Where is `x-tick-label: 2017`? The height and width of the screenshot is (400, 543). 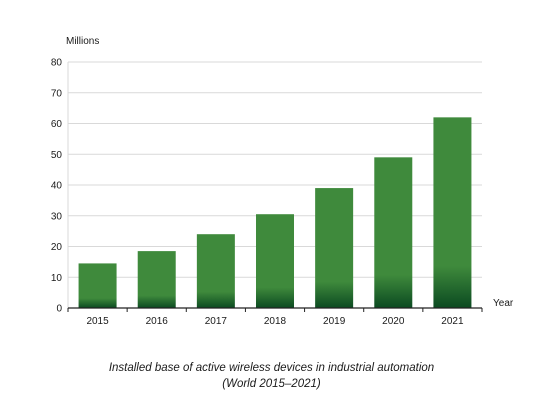 x-tick-label: 2017 is located at coordinates (216, 321).